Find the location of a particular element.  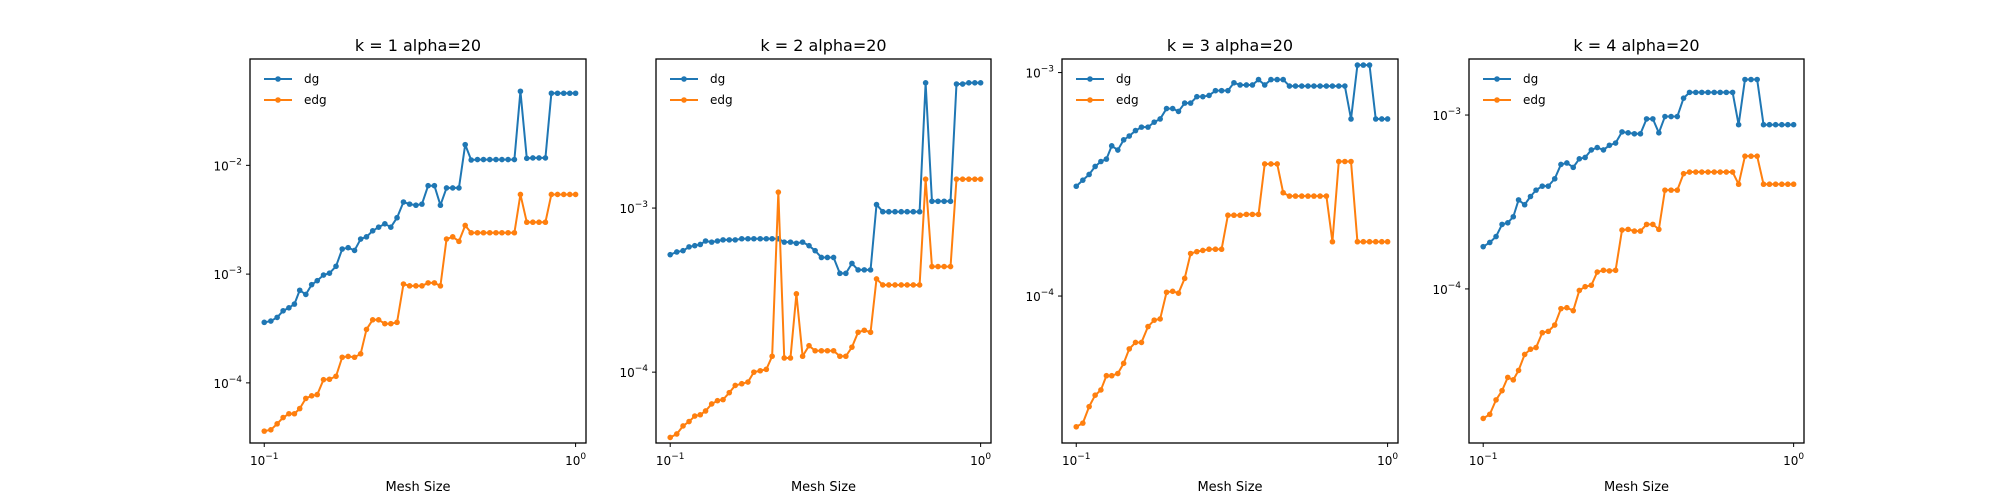

x-axis-label: Mesh Size is located at coordinates (1229, 487).